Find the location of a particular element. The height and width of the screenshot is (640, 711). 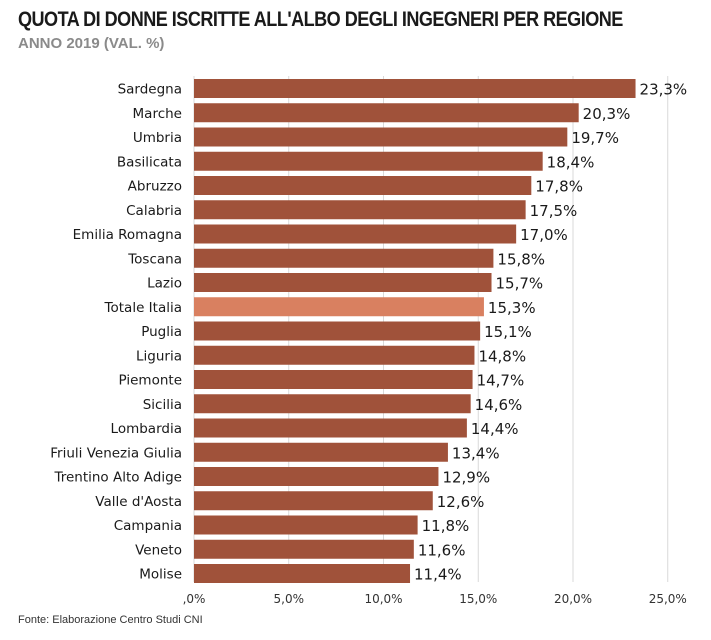

category-label: Trentino Alto Adige is located at coordinates (117, 478).